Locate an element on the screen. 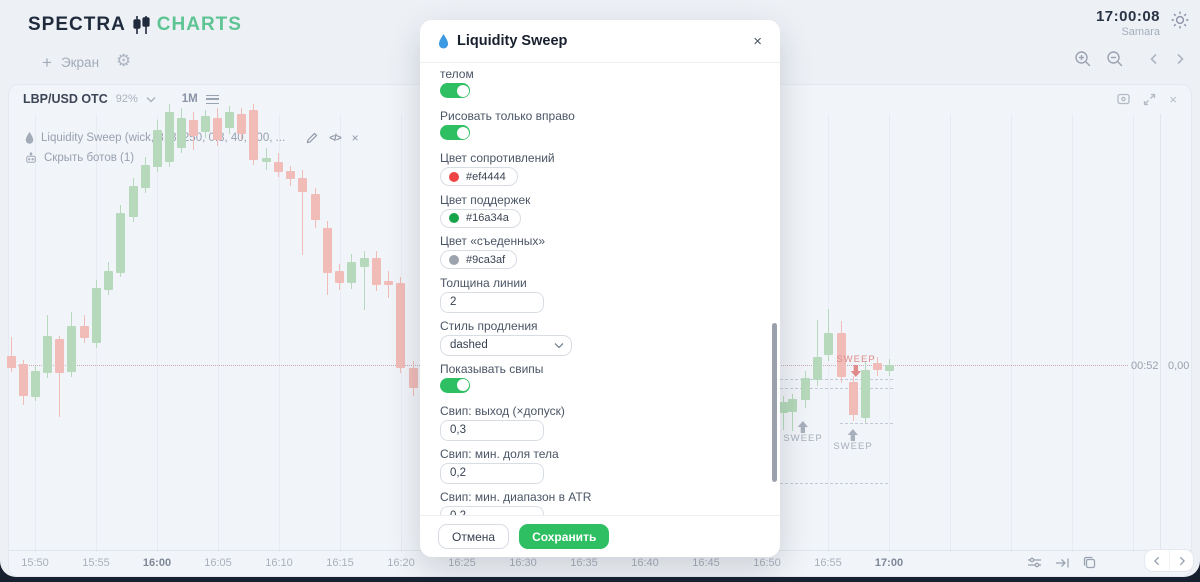 This screenshot has width=1200, height=582. top-bar: SPECTRA CHARTS 17:00:08 Samara is located at coordinates (600, 24).